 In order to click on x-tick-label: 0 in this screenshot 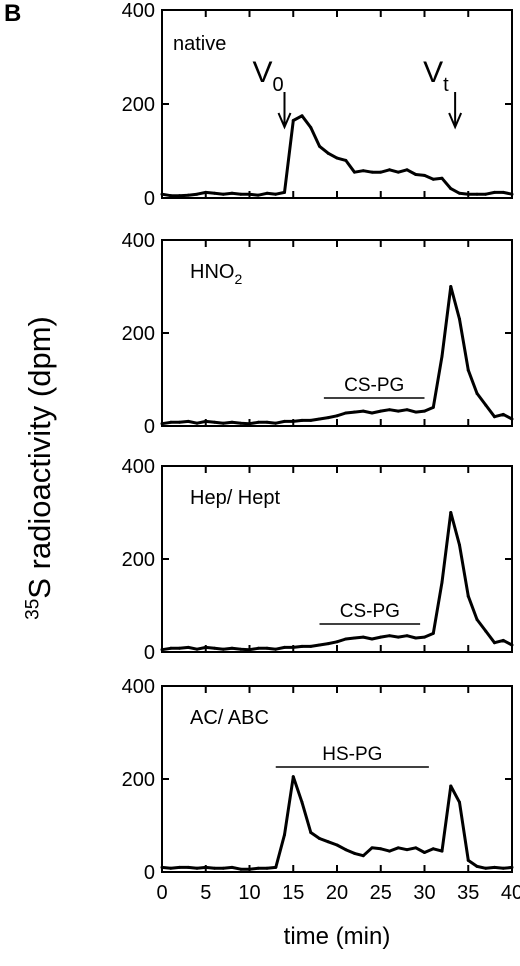, I will do `click(161, 893)`.